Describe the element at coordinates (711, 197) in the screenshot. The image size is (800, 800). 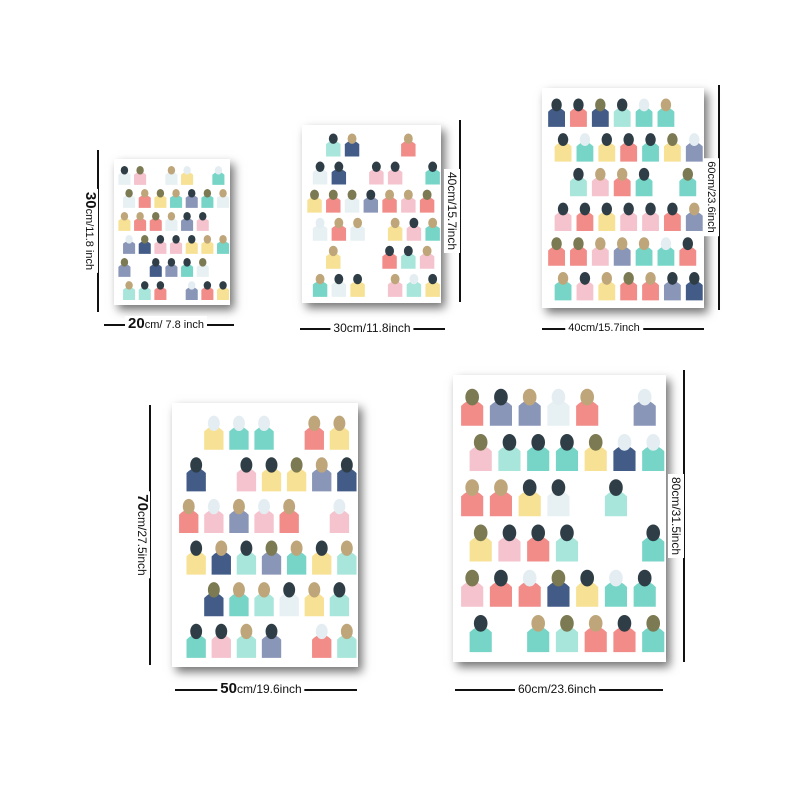
I see `height-label: 60cm/23.6inch` at that location.